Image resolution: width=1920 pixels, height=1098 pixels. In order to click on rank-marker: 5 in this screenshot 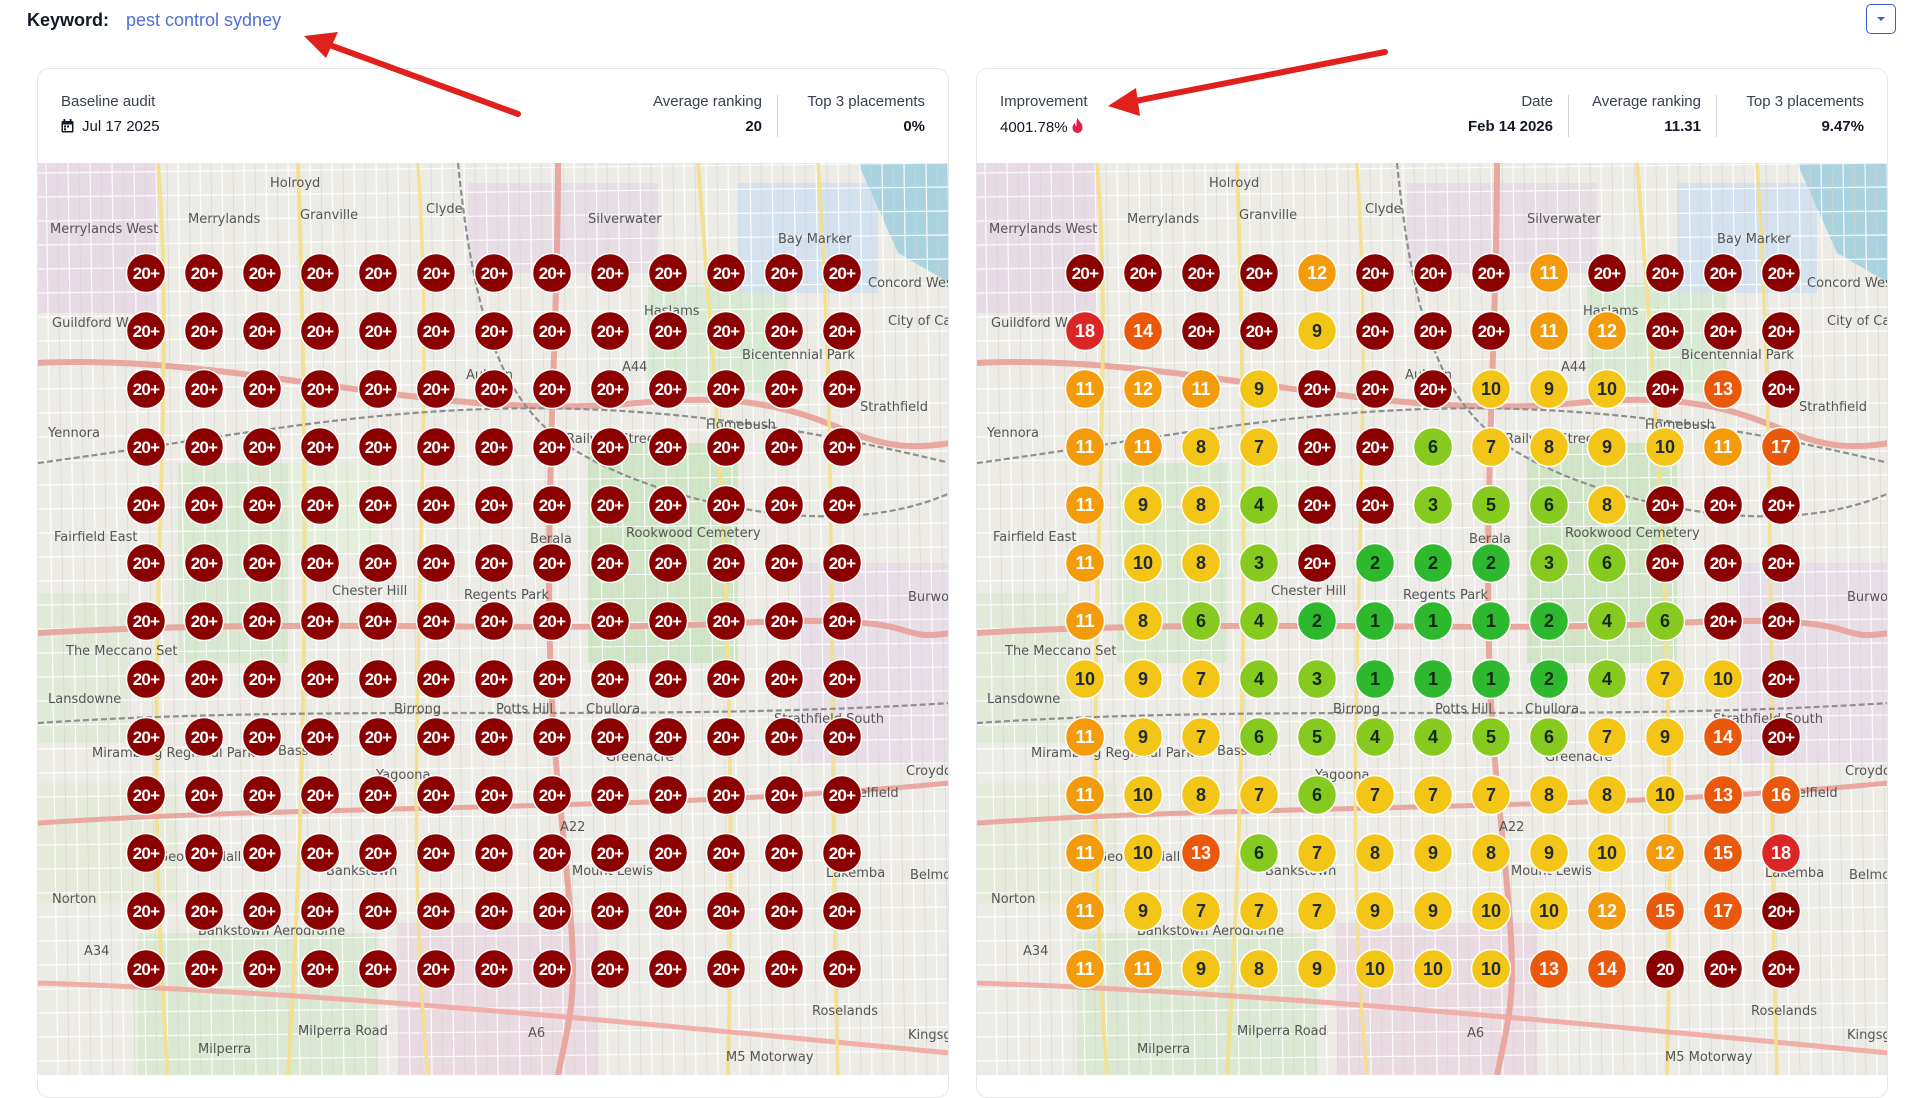, I will do `click(1317, 737)`.